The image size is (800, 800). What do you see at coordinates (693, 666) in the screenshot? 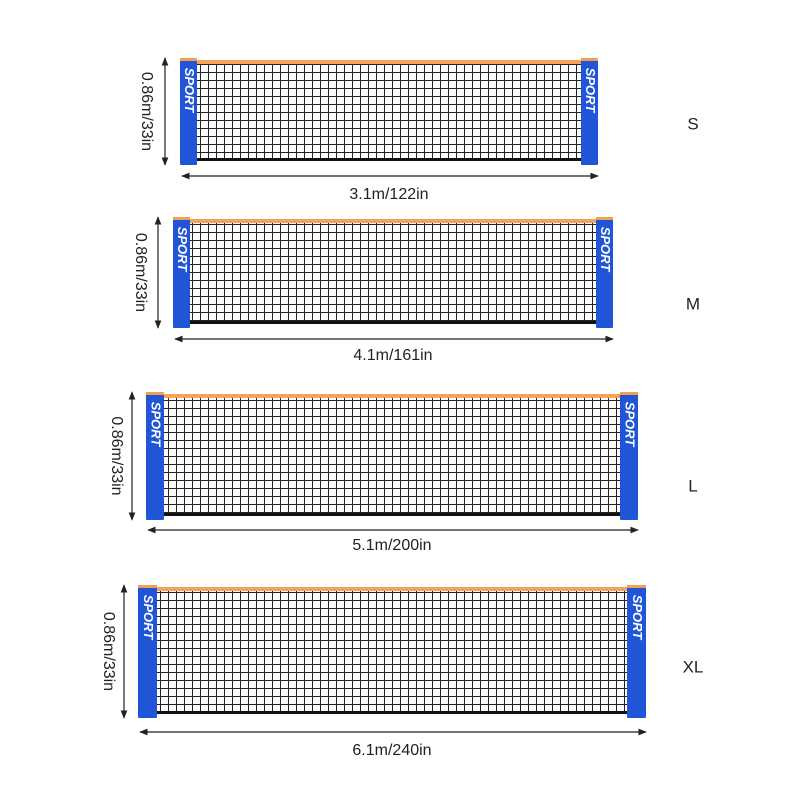
I see `size-label: XL` at bounding box center [693, 666].